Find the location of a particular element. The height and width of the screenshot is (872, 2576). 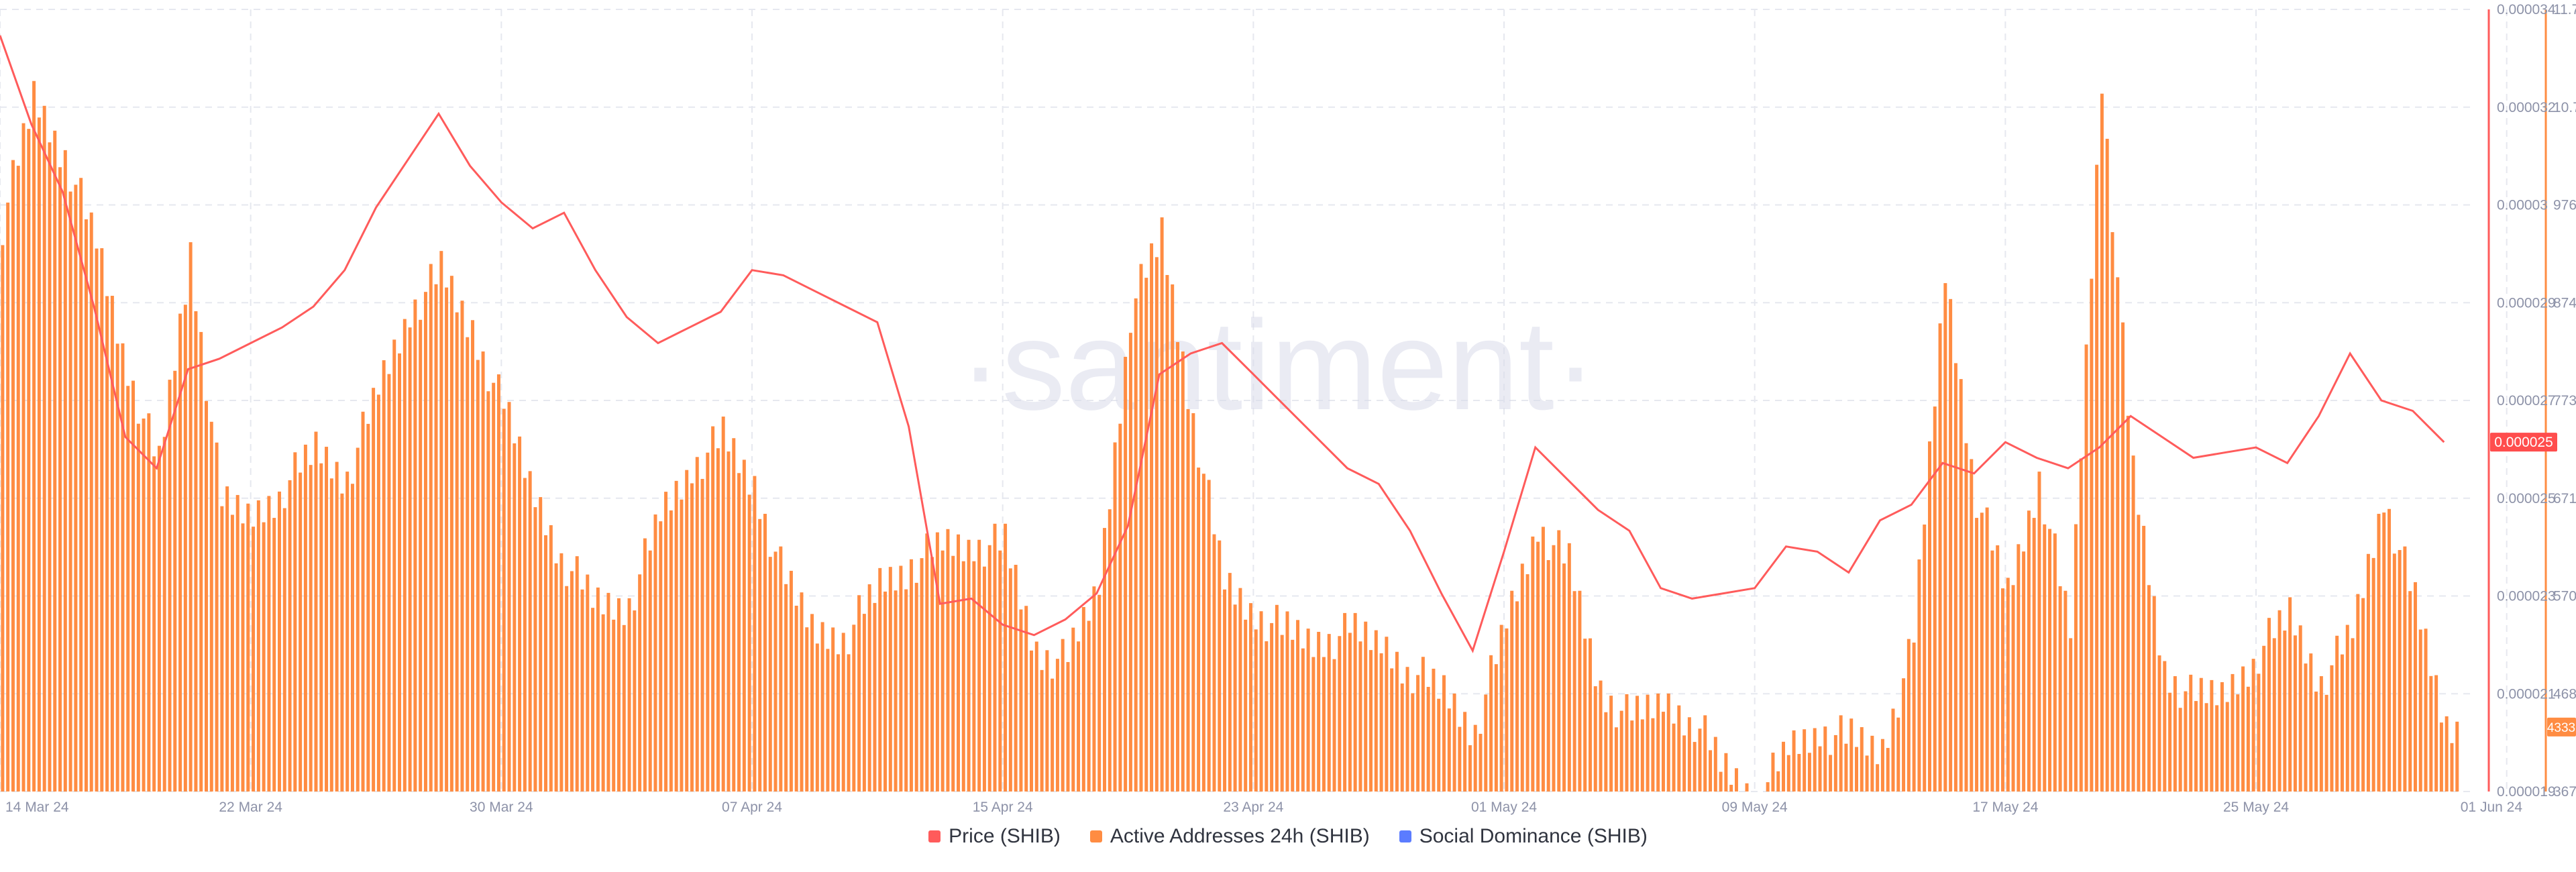

price-tick-label: 0.000021 is located at coordinates (2526, 694).